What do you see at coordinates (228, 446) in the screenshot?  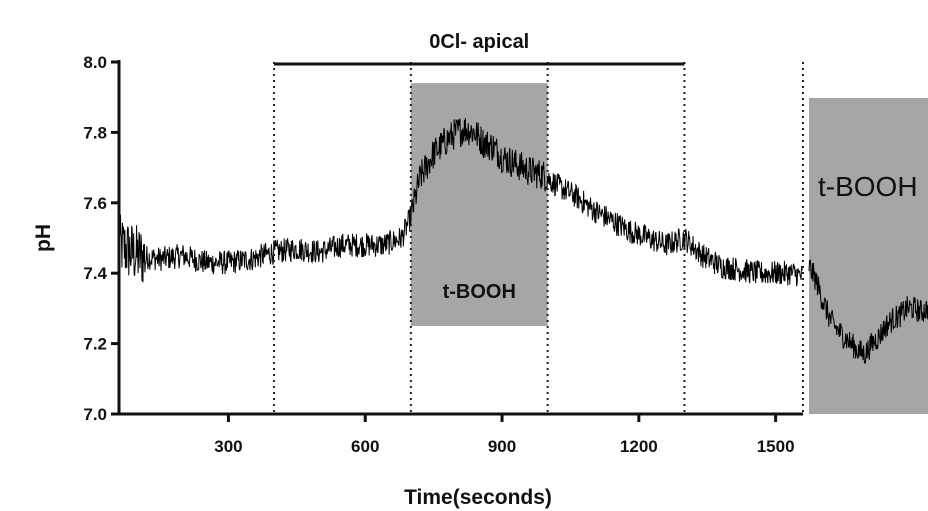 I see `x-tick-label: 300` at bounding box center [228, 446].